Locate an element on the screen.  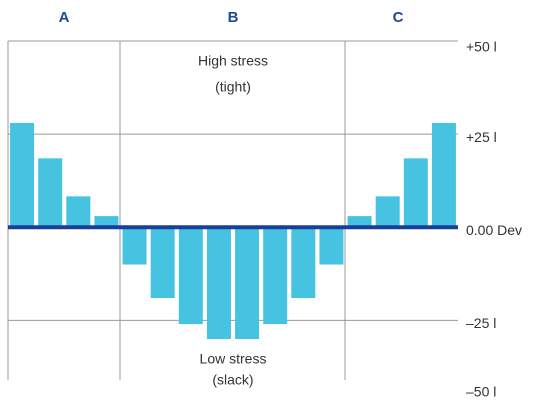
y-tick-label: +25 l is located at coordinates (481, 137).